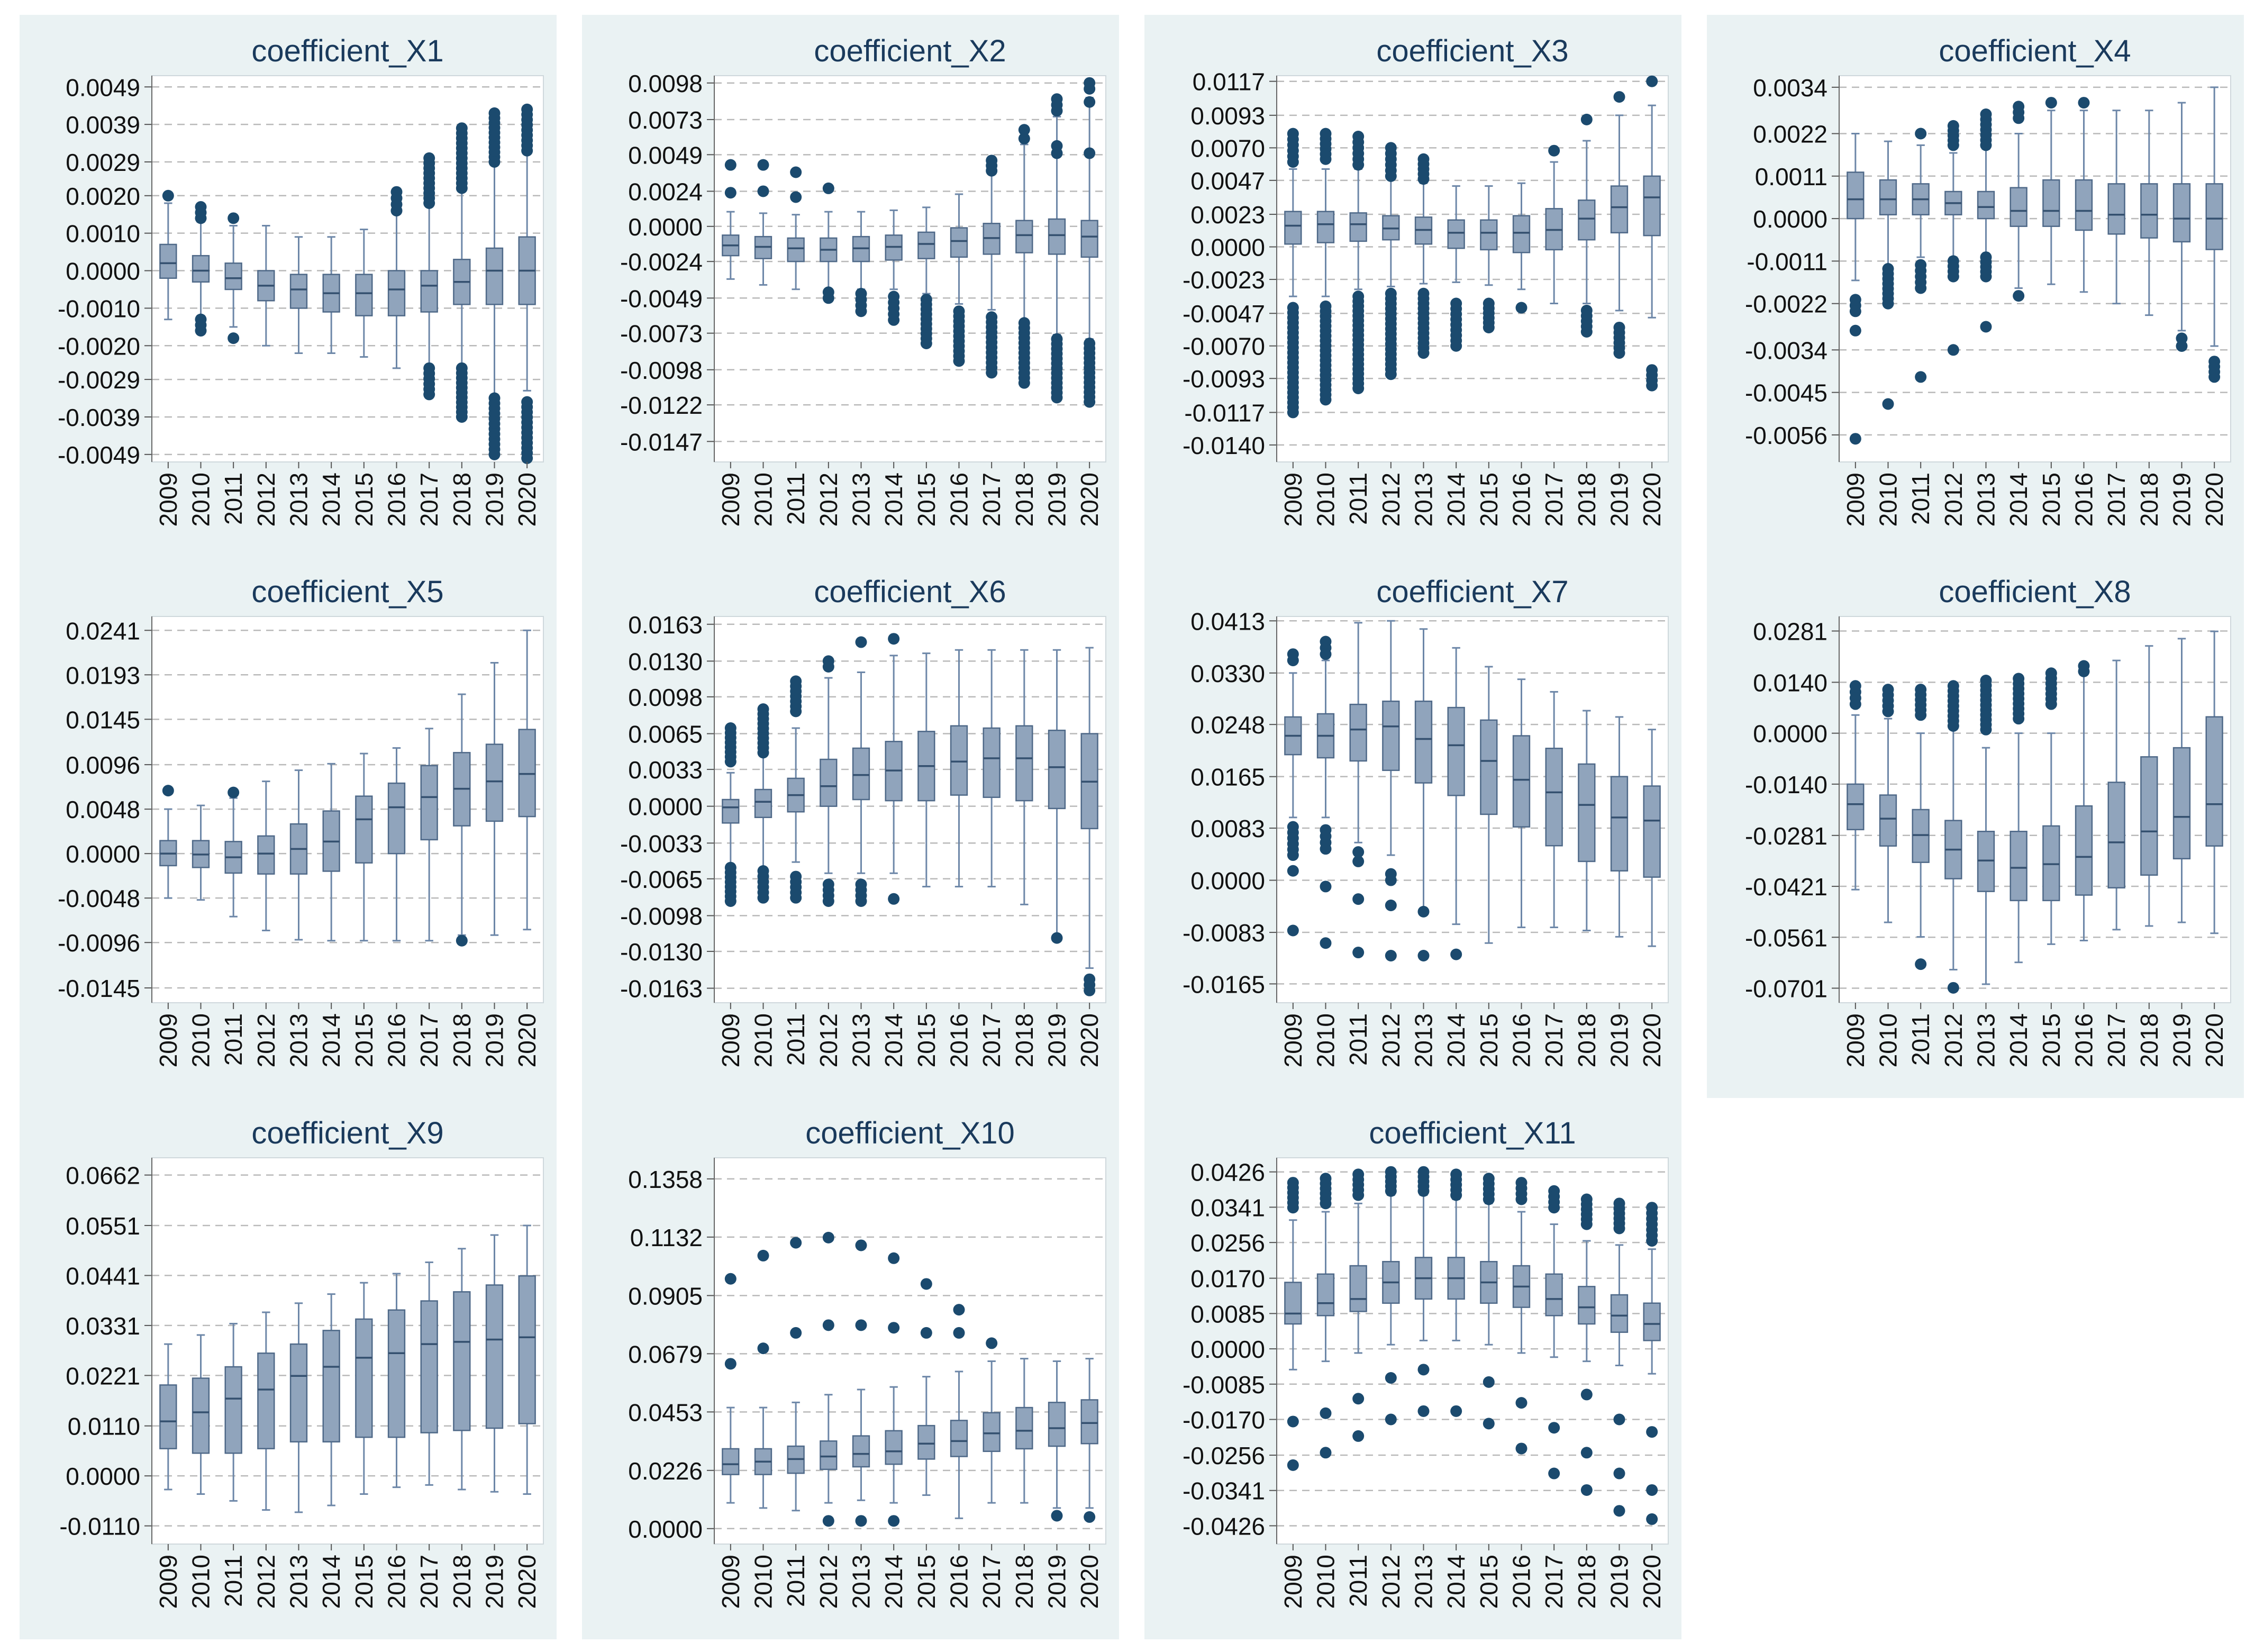 The image size is (2255, 1652). I want to click on x-tick-label: 2016, so click(959, 1582).